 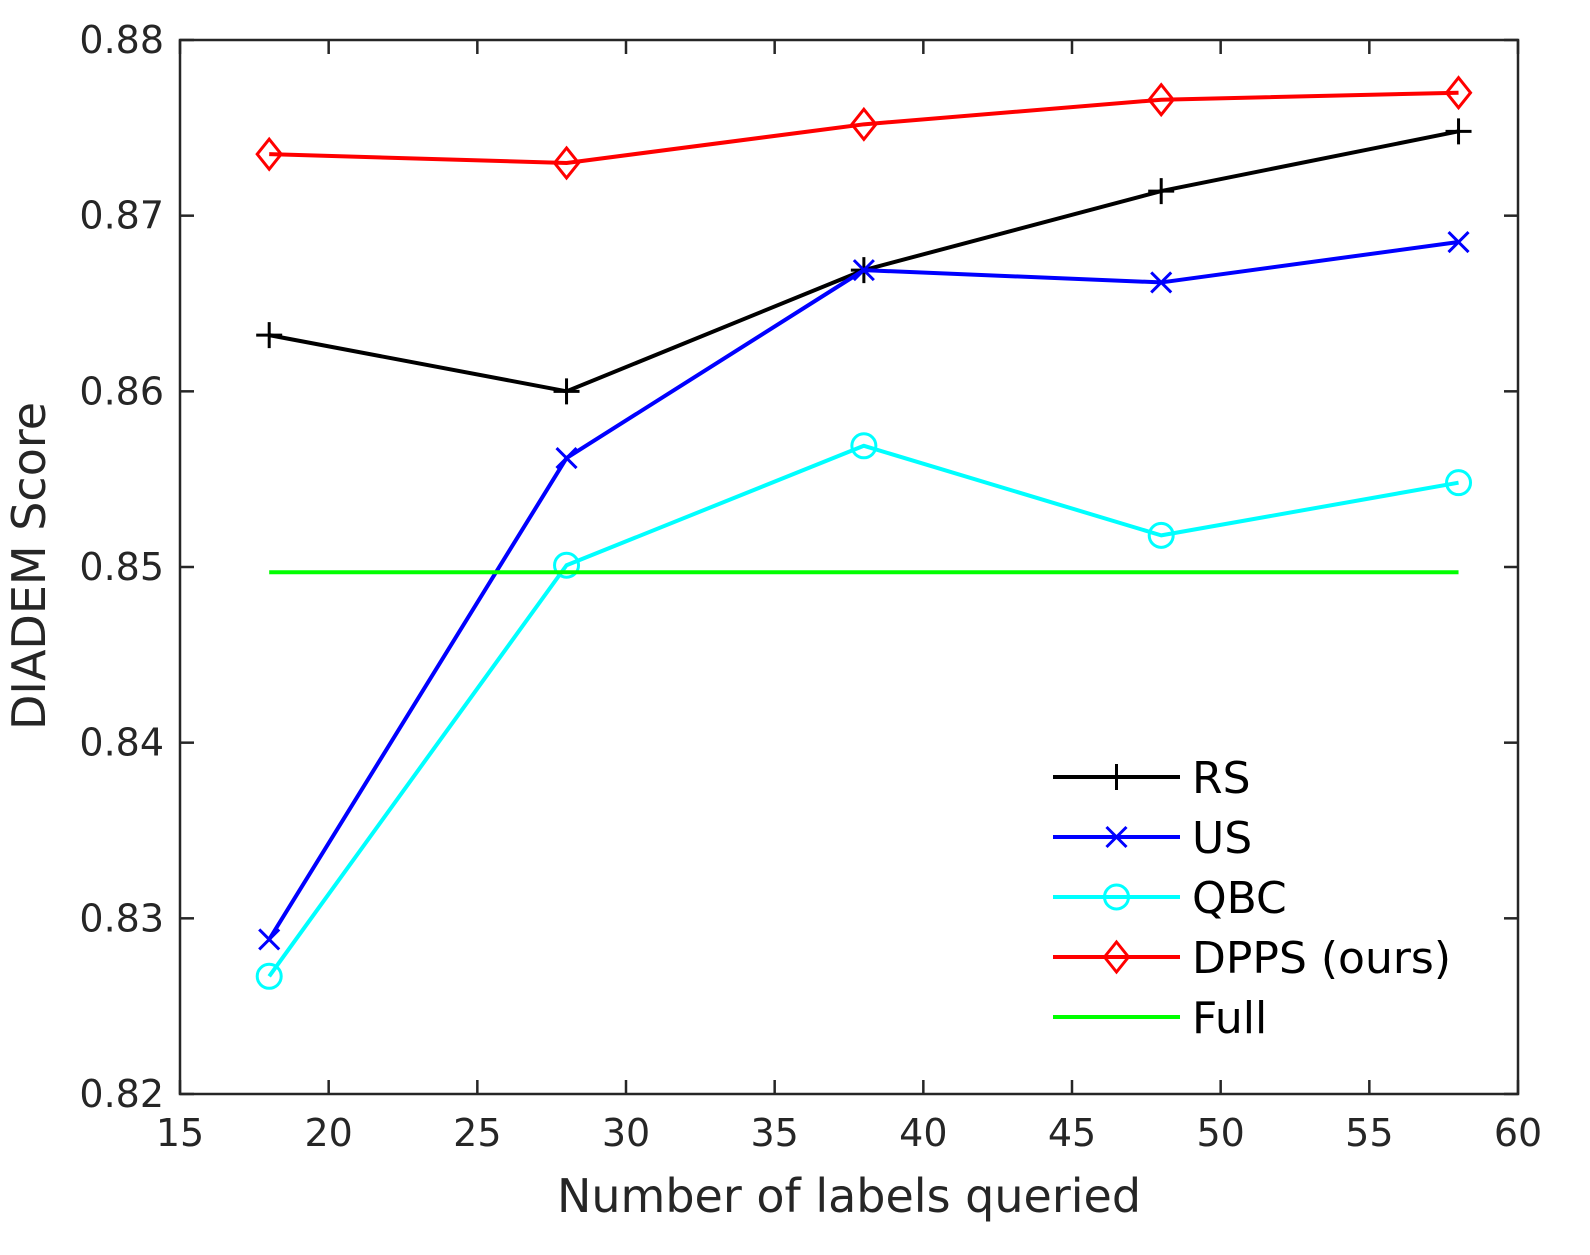 I want to click on legend-marker-diamond, so click(x=1116, y=957).